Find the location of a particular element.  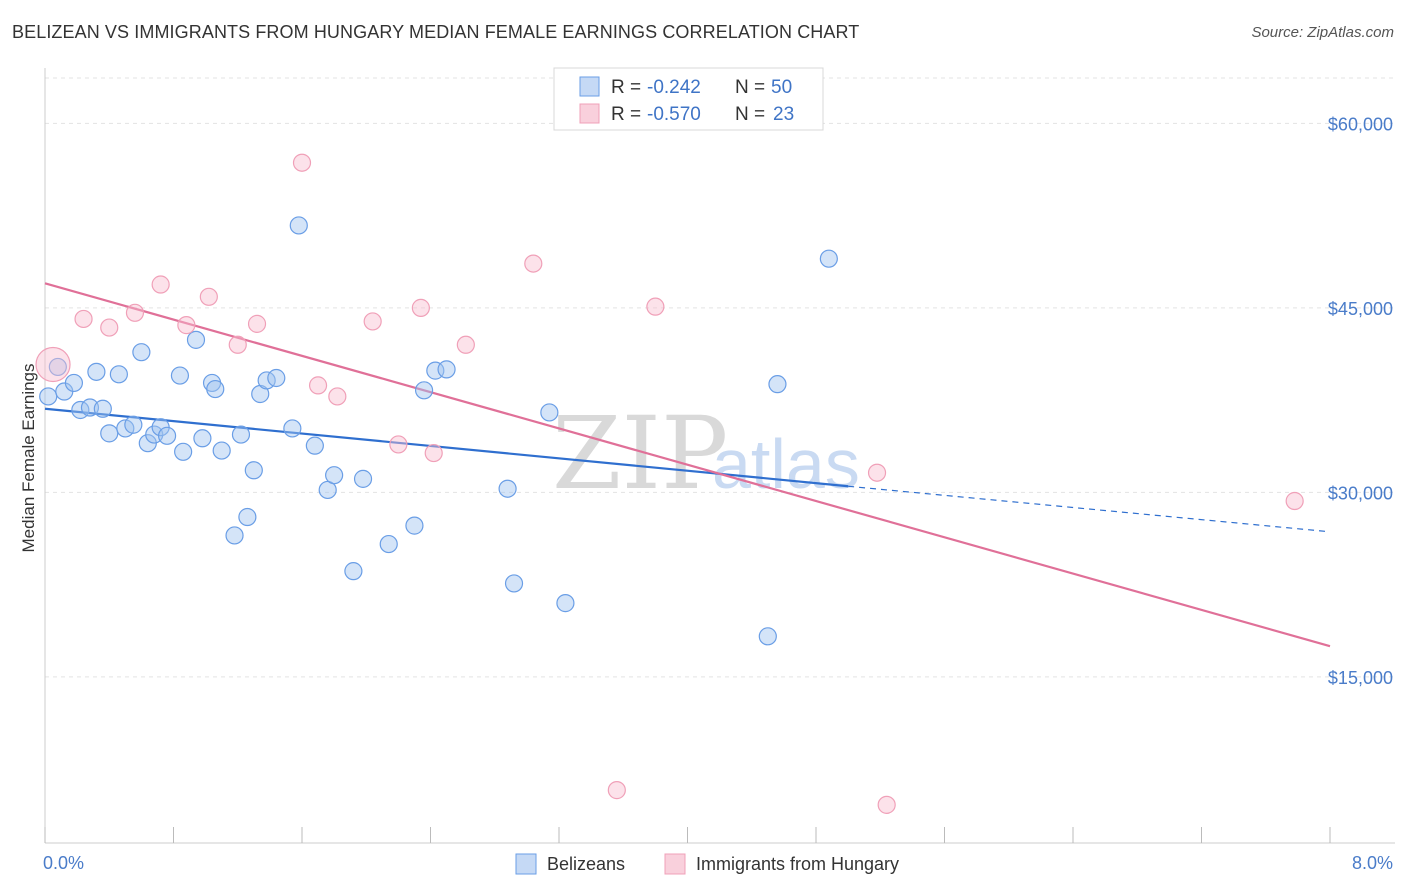

legend-r-label-2: R = is located at coordinates (626, 114).